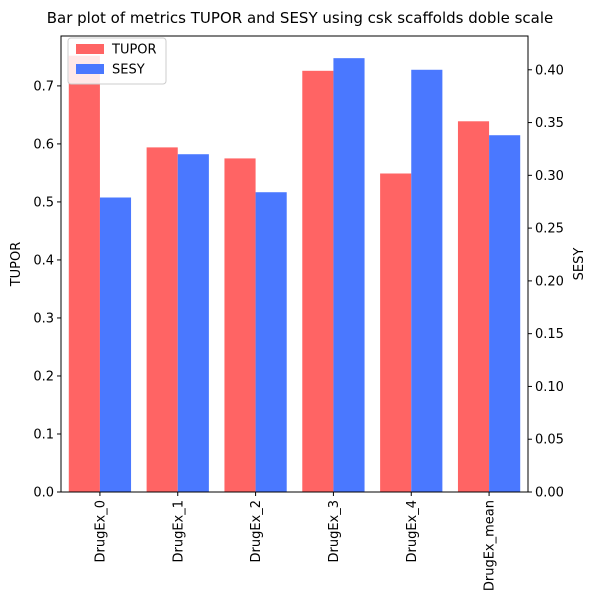 This screenshot has height=609, width=596. What do you see at coordinates (549, 70) in the screenshot?
I see `right-tick-label: 0.40` at bounding box center [549, 70].